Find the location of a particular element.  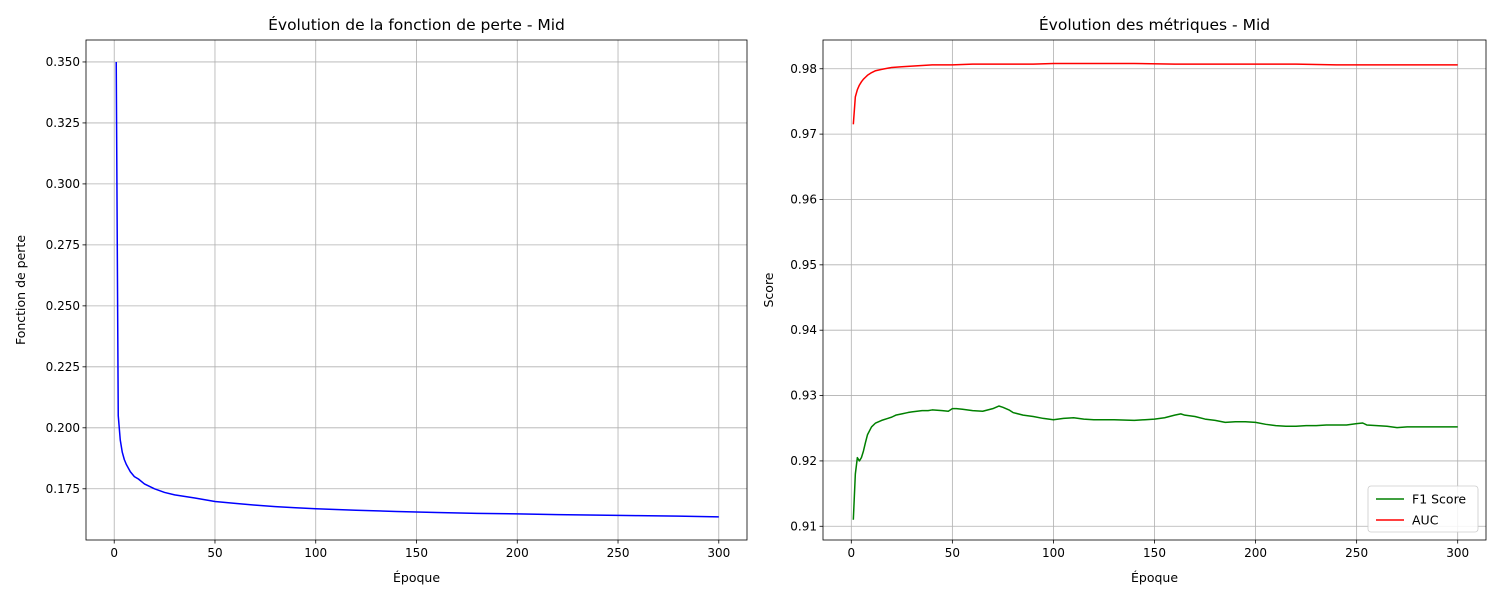

y-axis-label: Fonction de perte is located at coordinates (20, 290).